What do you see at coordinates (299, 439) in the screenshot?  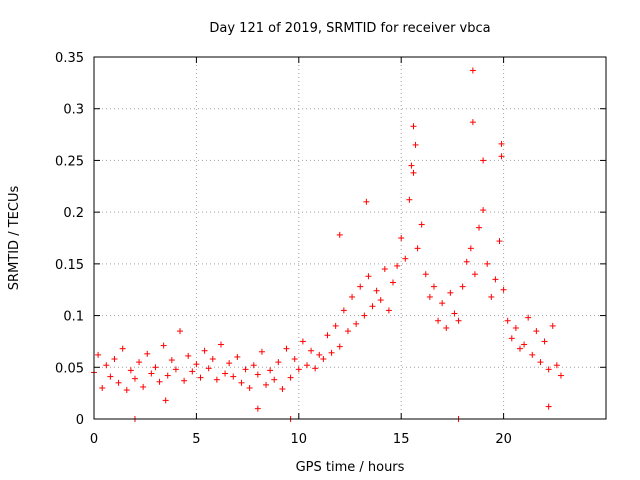 I see `x-tick-label: 10` at bounding box center [299, 439].